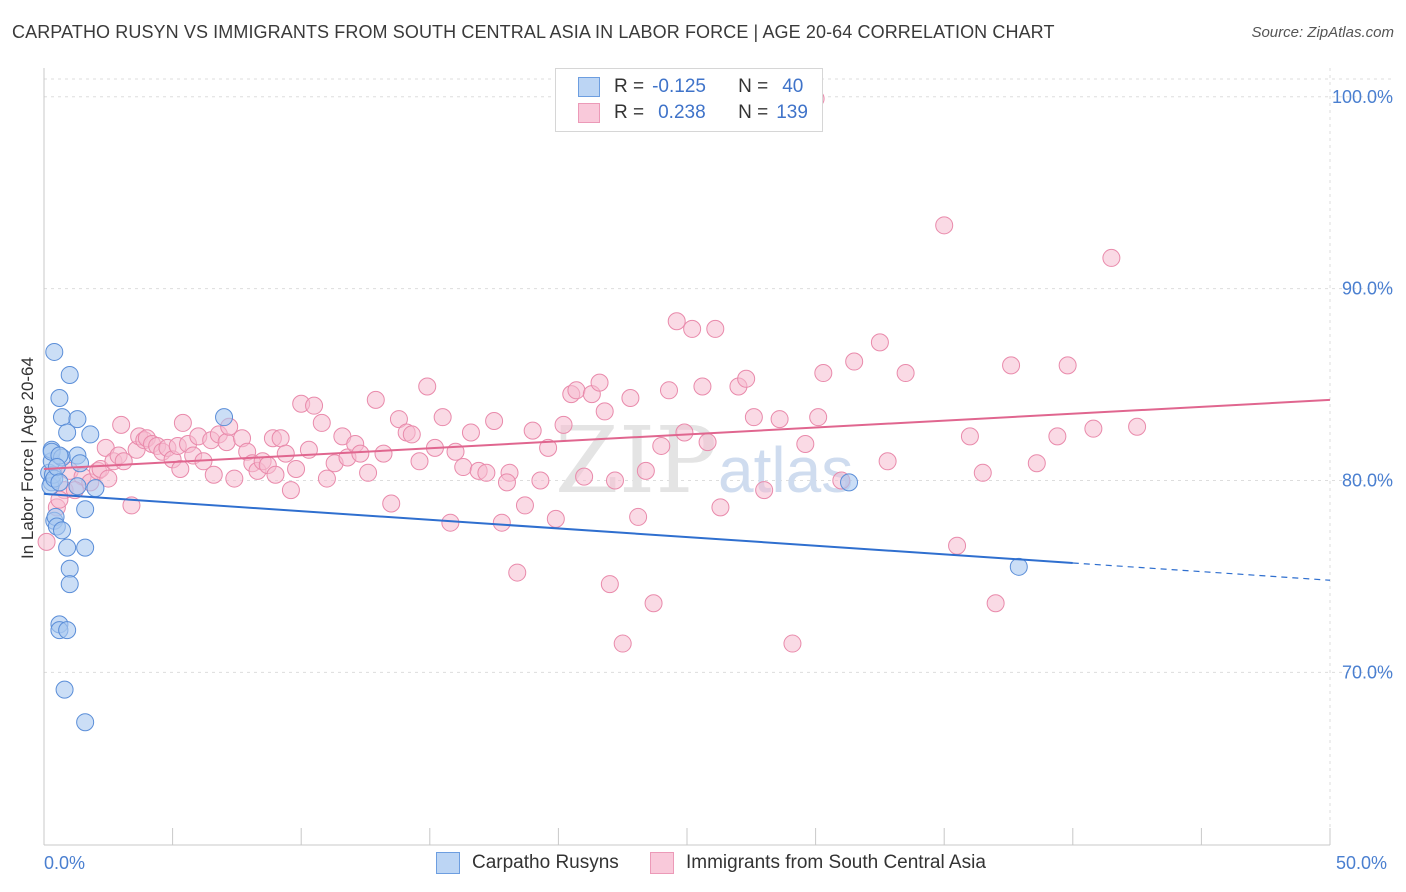 The height and width of the screenshot is (892, 1406). I want to click on legend-r-label: R =, so click(629, 112).